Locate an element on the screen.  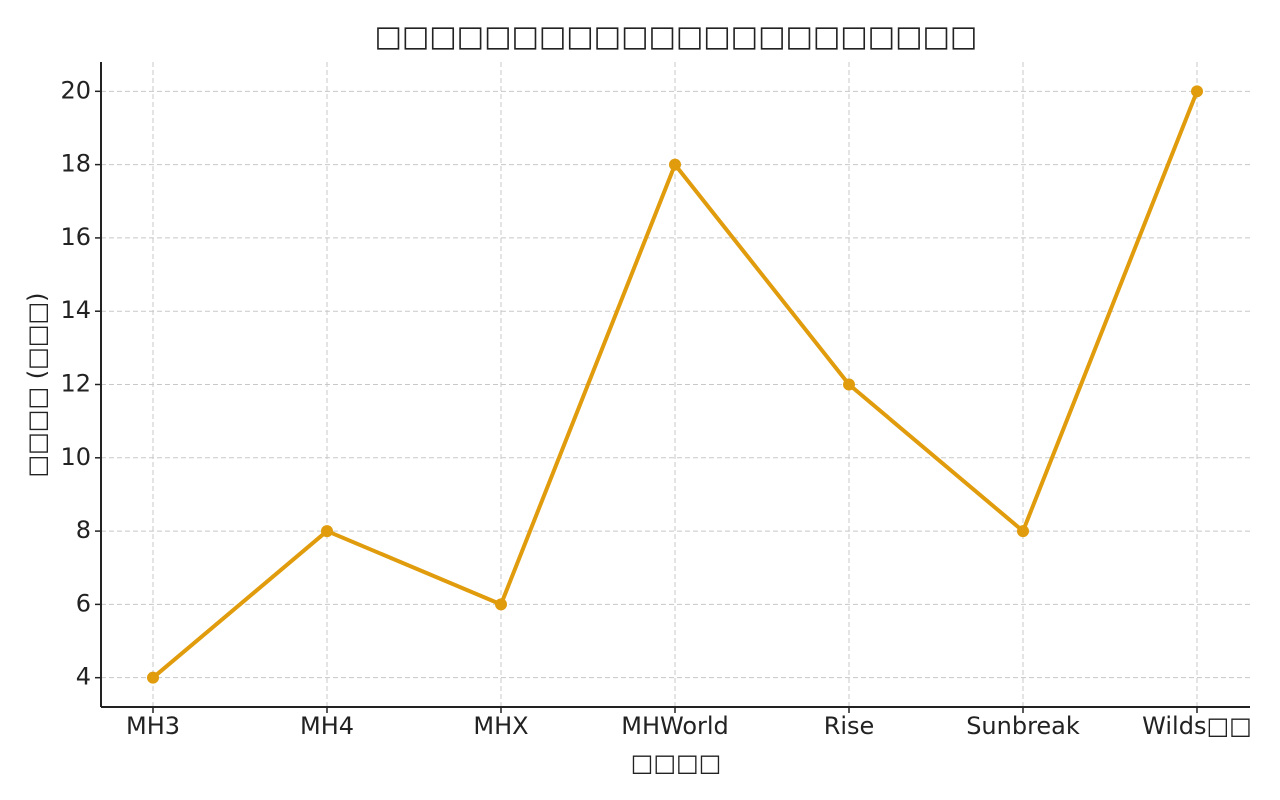
x-tick-label: MH3 is located at coordinates (153, 726).